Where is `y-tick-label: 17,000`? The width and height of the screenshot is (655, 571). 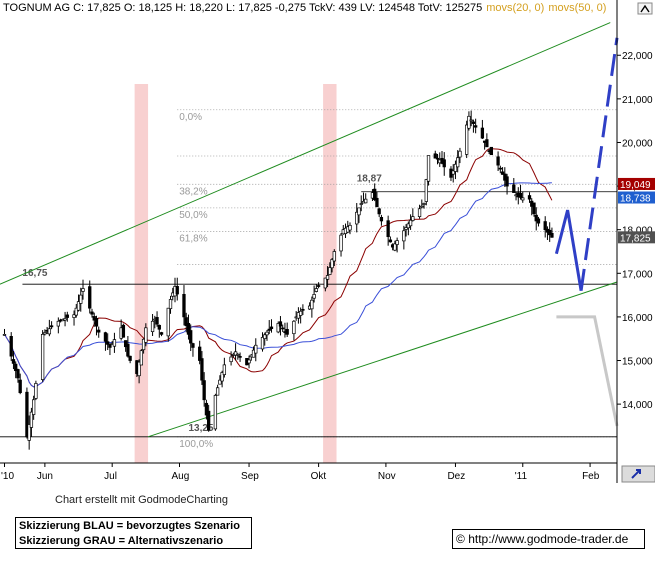
y-tick-label: 17,000 is located at coordinates (637, 274).